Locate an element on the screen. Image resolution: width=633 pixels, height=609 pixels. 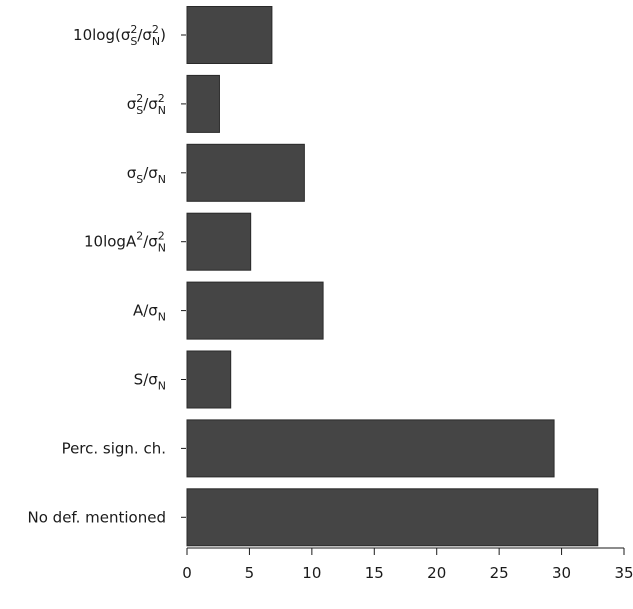
category-label-s-ratio: S/σN is located at coordinates (150, 382).